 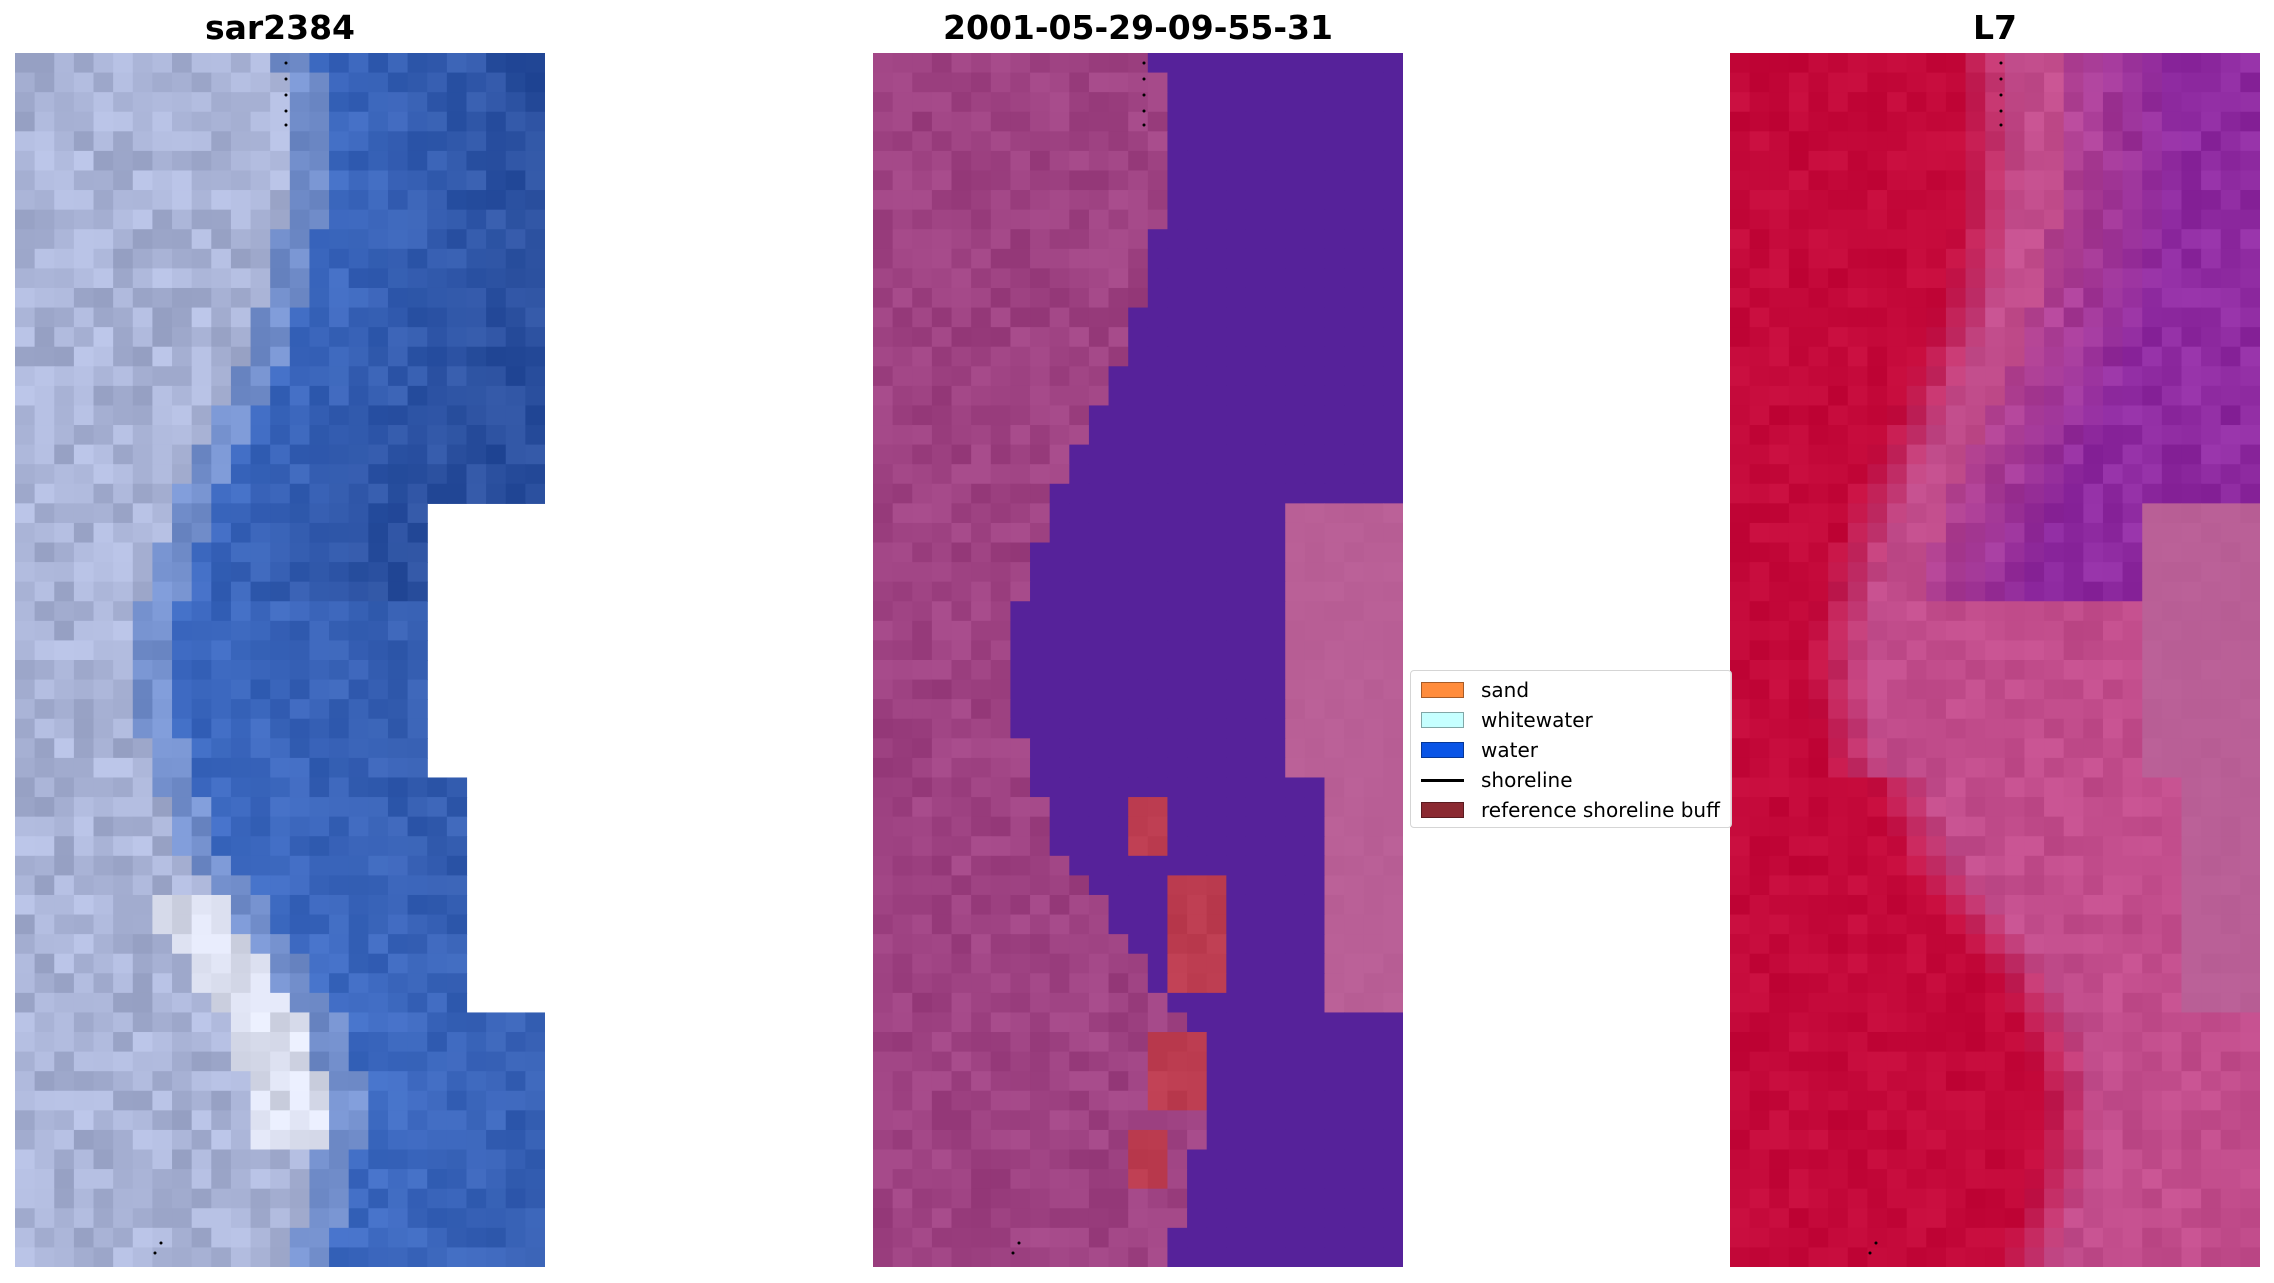 What do you see at coordinates (1144, 125) in the screenshot?
I see `shoreline-point` at bounding box center [1144, 125].